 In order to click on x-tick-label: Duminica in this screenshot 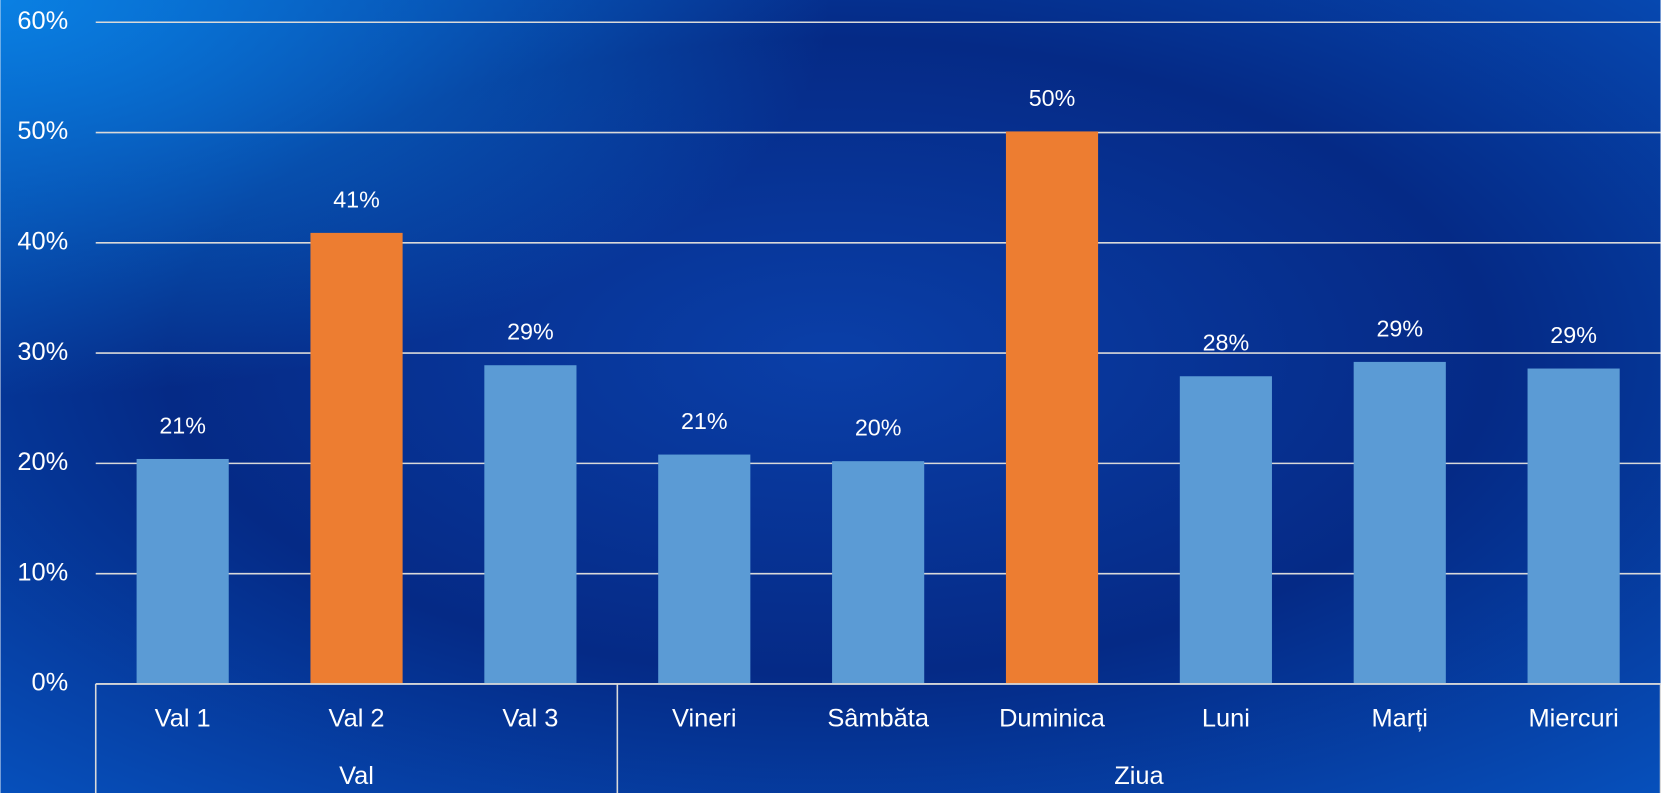, I will do `click(1052, 719)`.